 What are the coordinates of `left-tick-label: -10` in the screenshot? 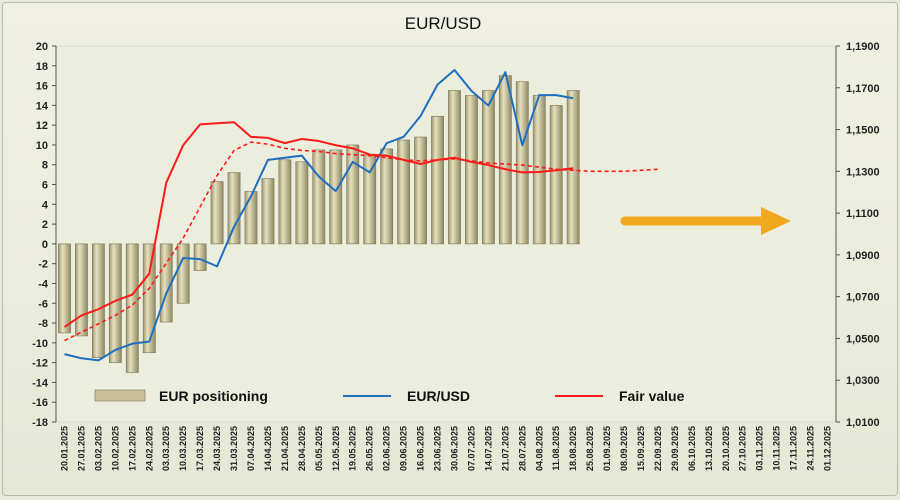 It's located at (40, 344).